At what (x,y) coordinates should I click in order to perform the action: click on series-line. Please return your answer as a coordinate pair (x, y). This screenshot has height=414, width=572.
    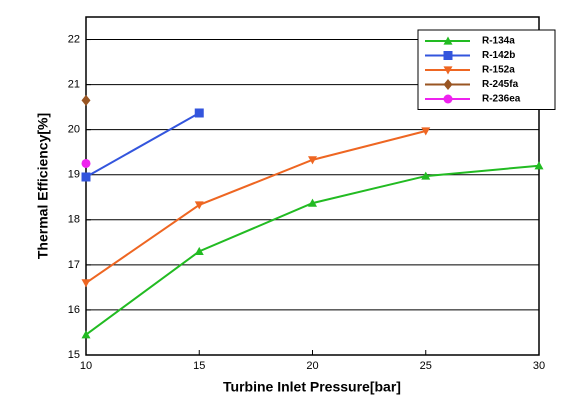
    Looking at the image, I should click on (142, 145).